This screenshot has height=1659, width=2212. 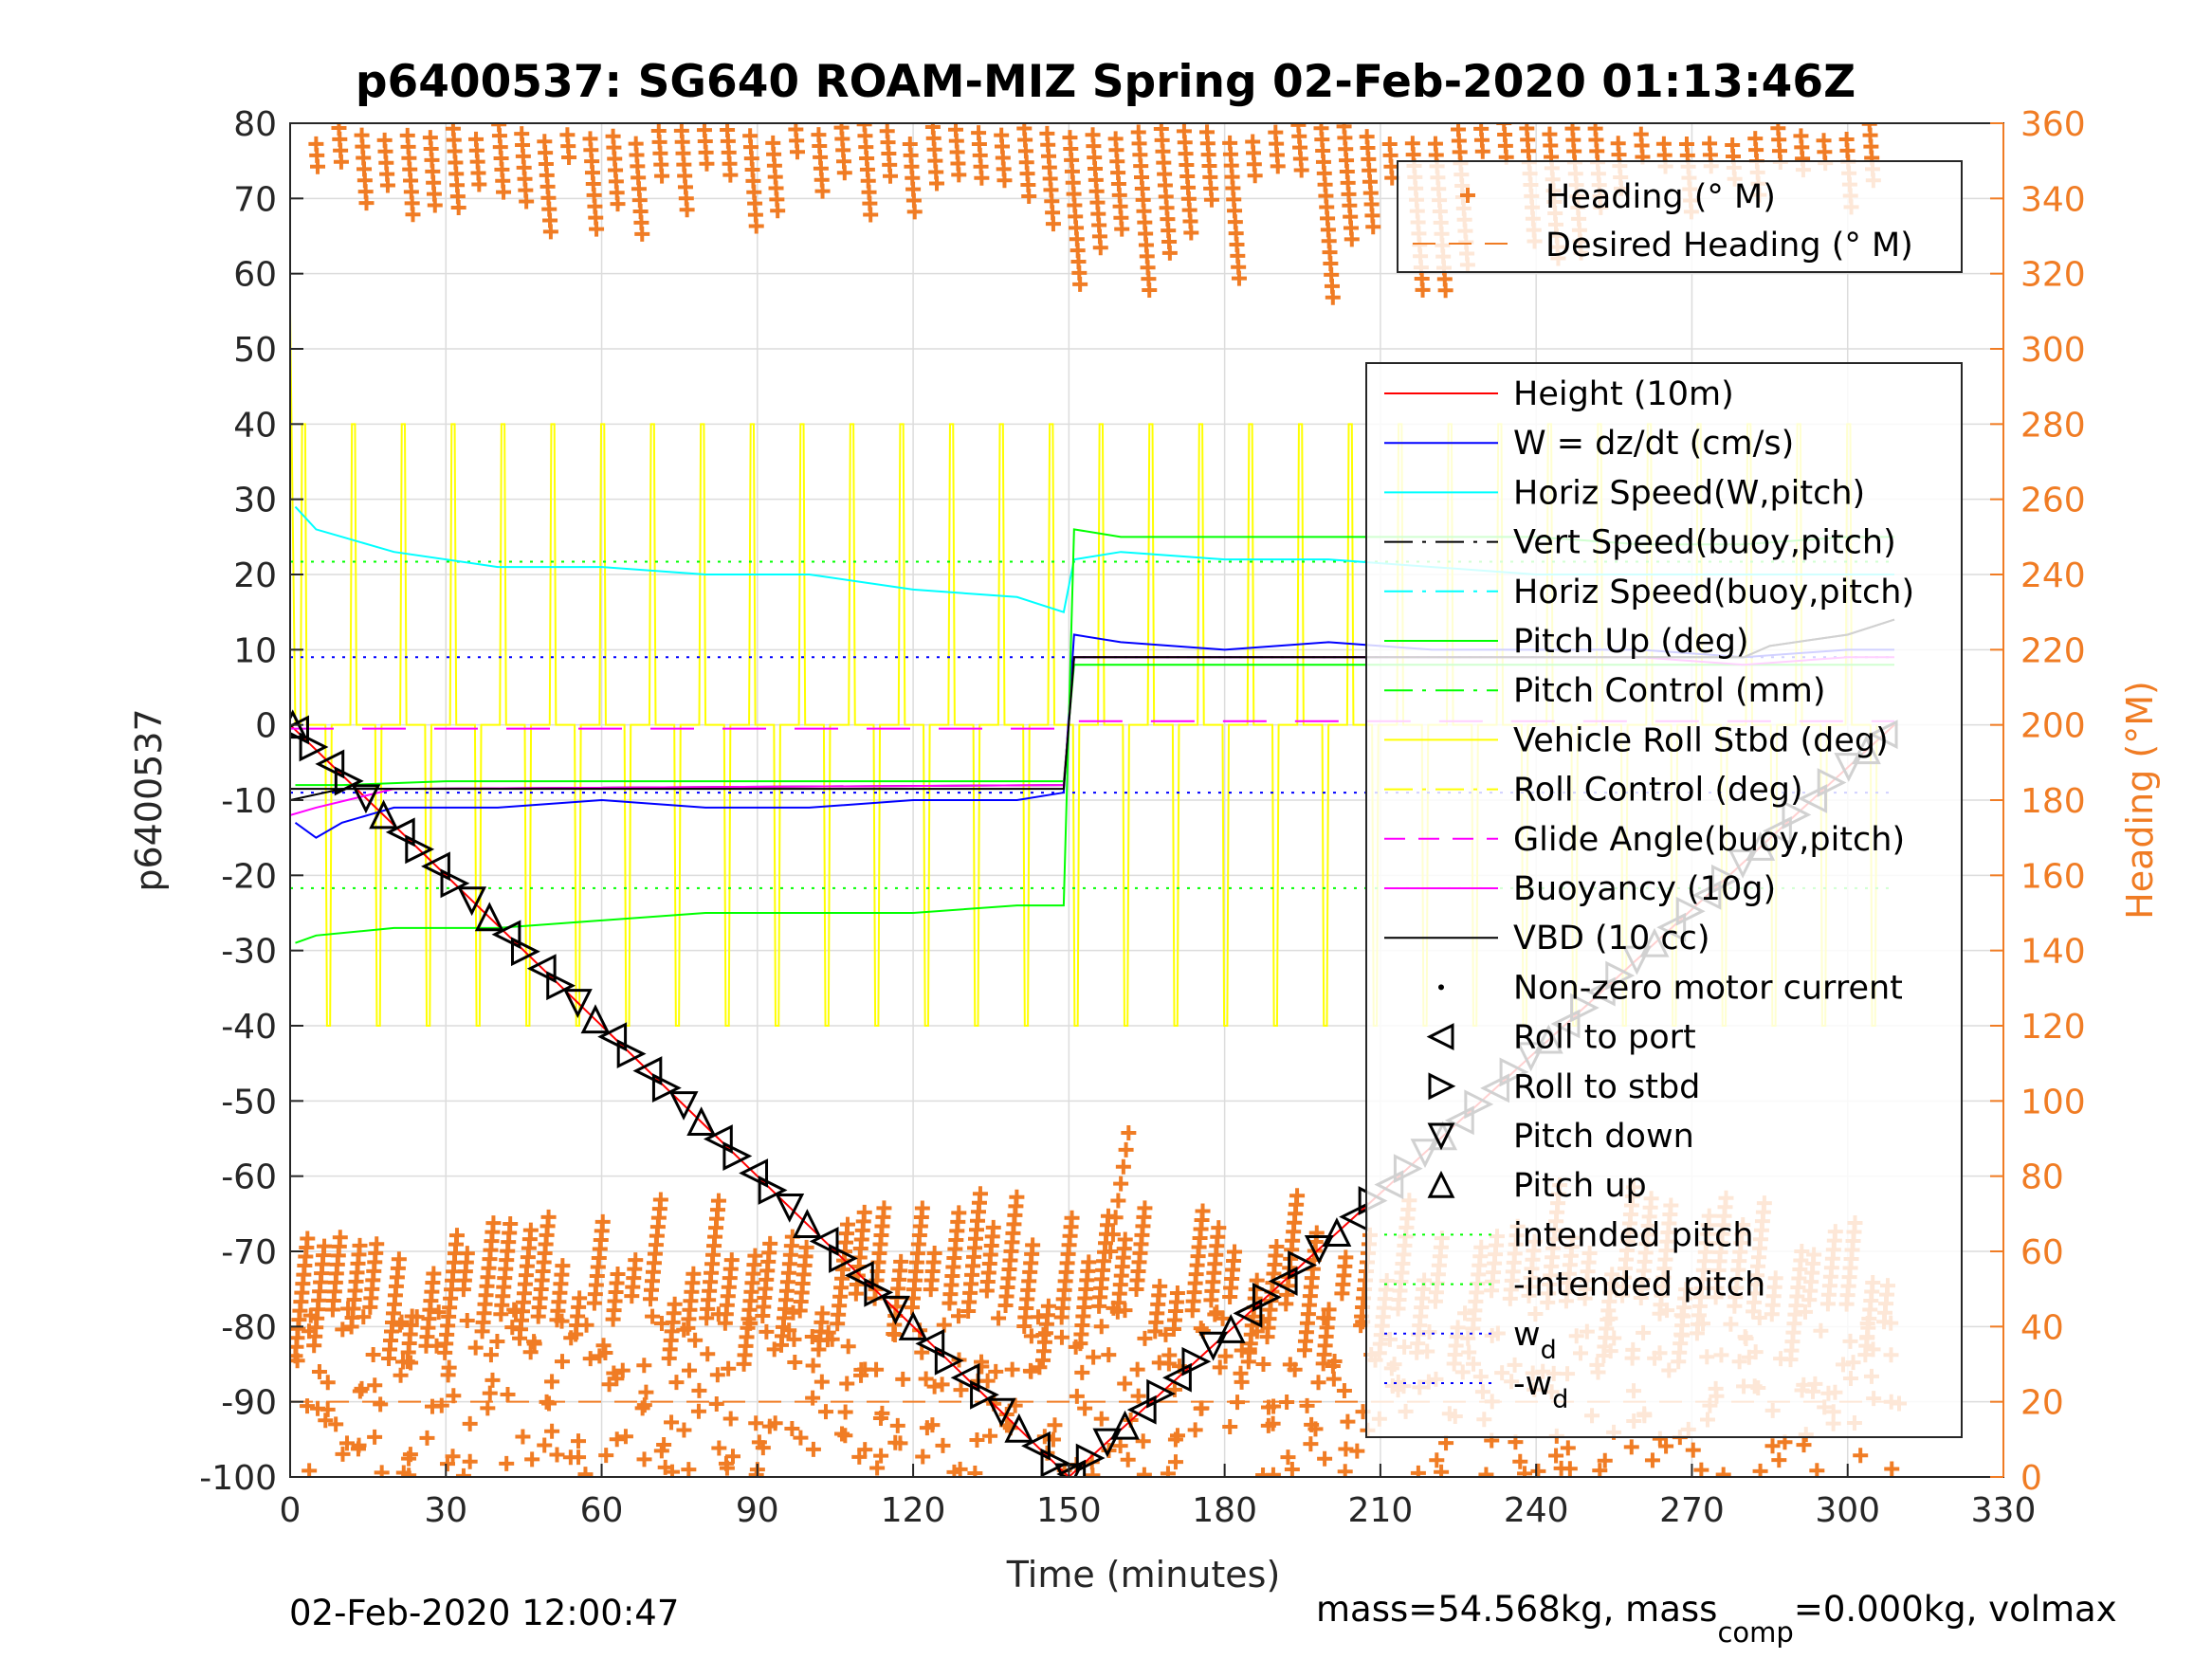 What do you see at coordinates (249, 1327) in the screenshot?
I see `y-tick-label: -80` at bounding box center [249, 1327].